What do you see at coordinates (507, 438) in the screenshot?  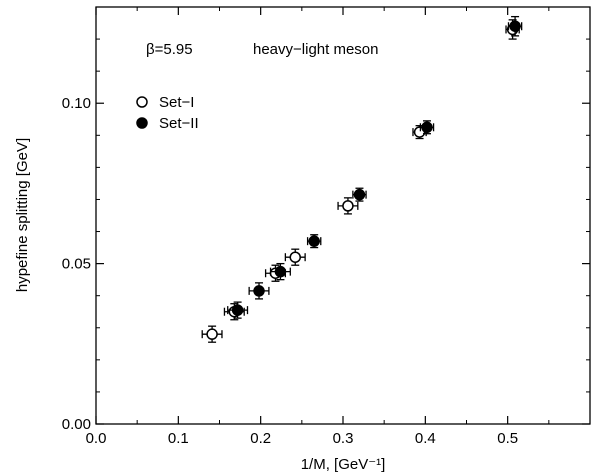 I see `x-tick-label: 0.5` at bounding box center [507, 438].